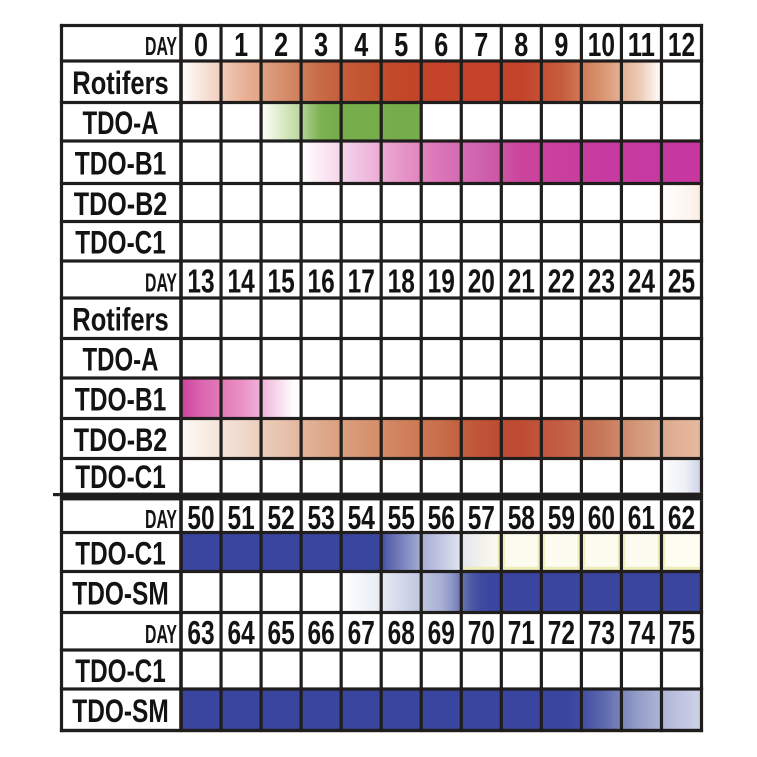 The image size is (757, 757). I want to click on svg-text: 8, so click(521, 45).